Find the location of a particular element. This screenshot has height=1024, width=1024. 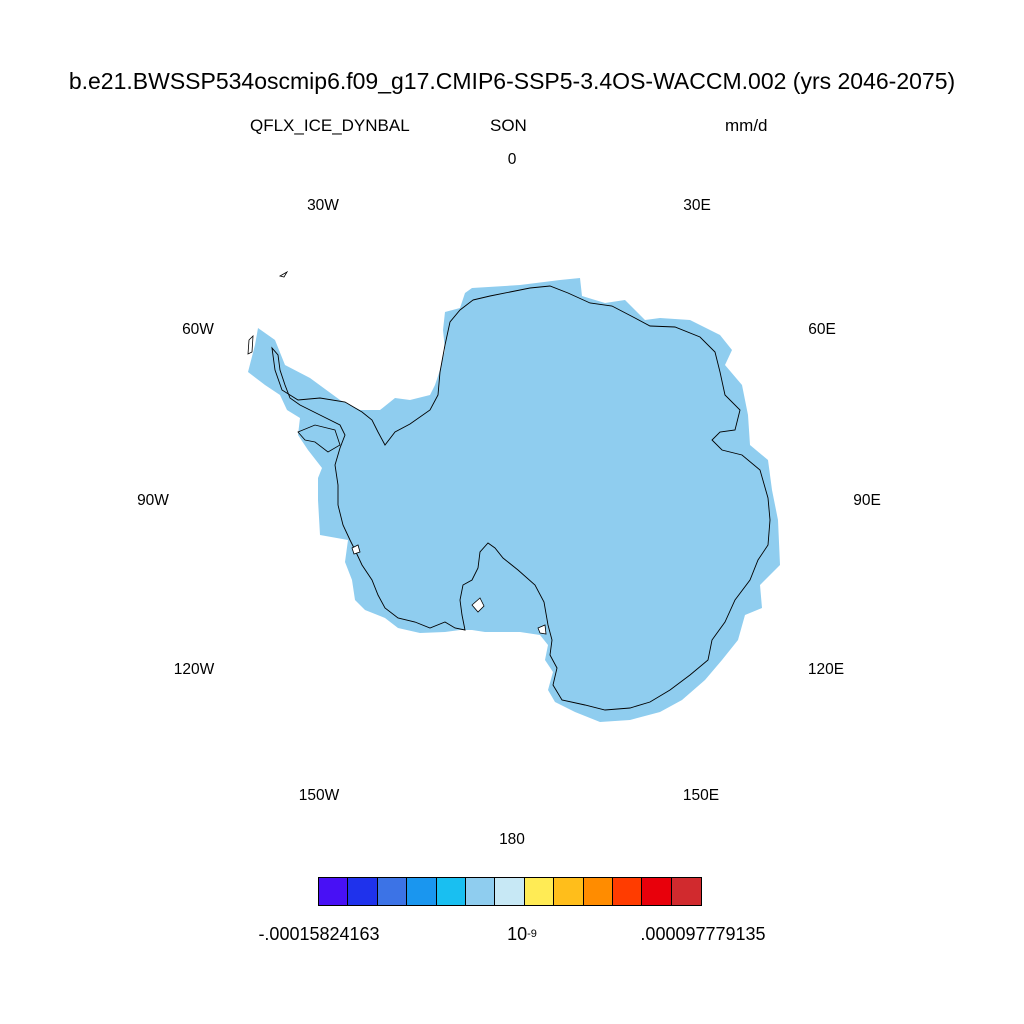

lon-label-120e: 120E is located at coordinates (826, 669).